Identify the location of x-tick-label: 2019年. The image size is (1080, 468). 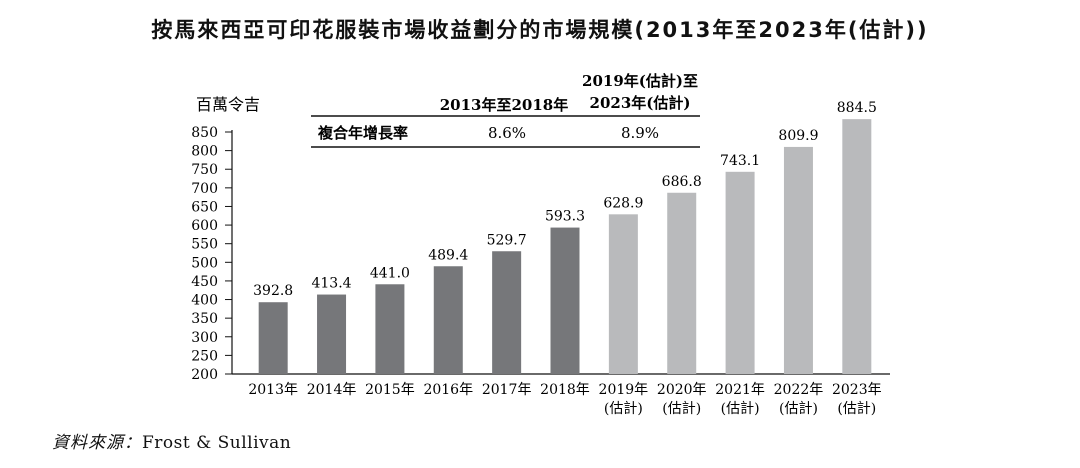
(624, 390).